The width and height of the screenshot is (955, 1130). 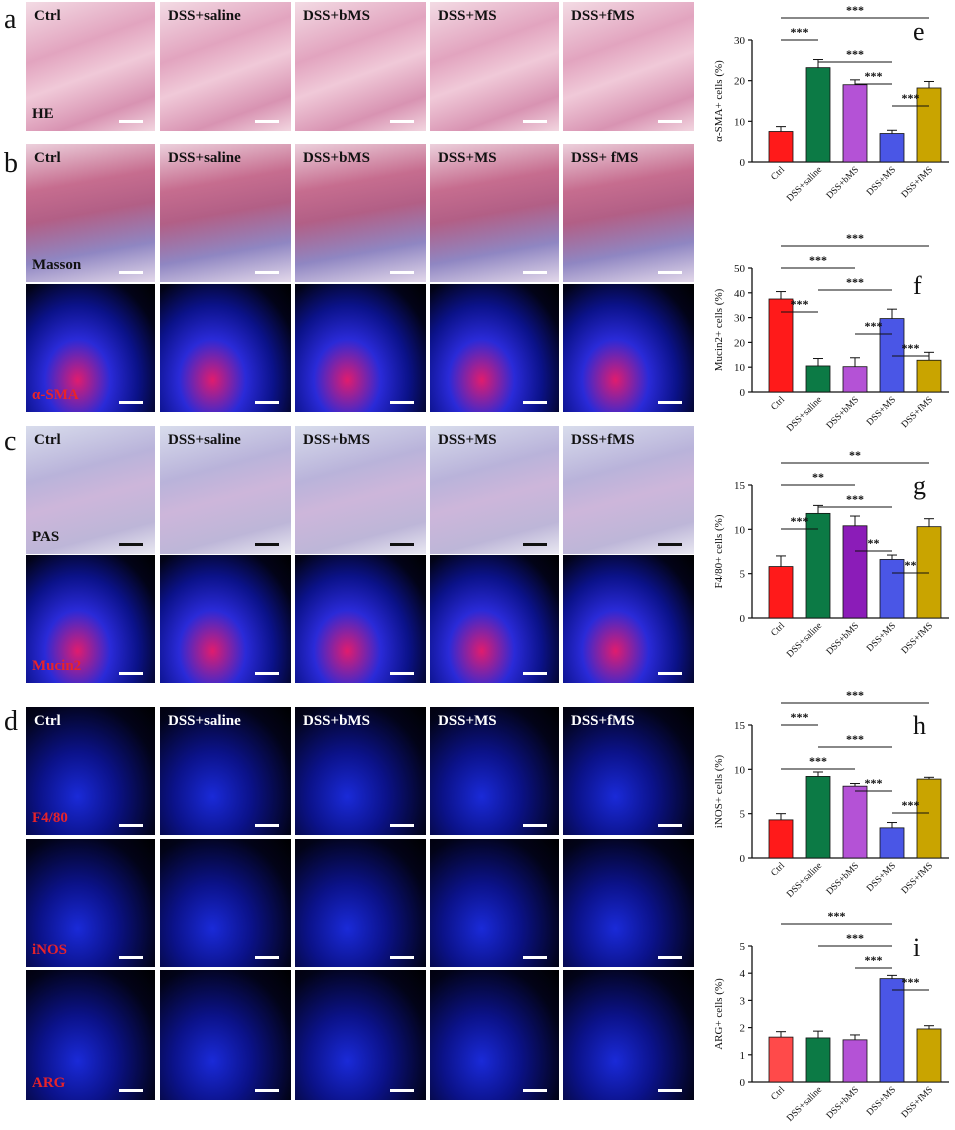 I want to click on micrograph-masson-0: Ctrl Masson, so click(x=90, y=213).